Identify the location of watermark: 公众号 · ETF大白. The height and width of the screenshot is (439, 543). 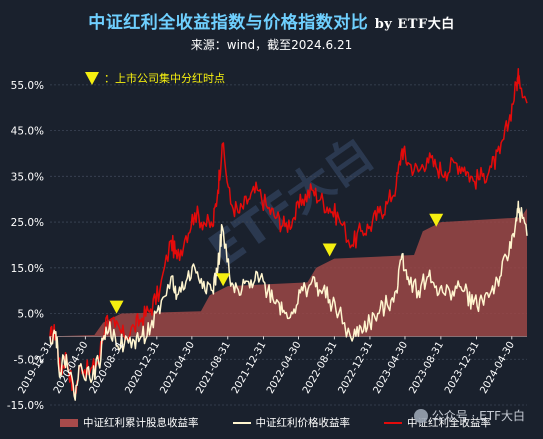
(469, 415).